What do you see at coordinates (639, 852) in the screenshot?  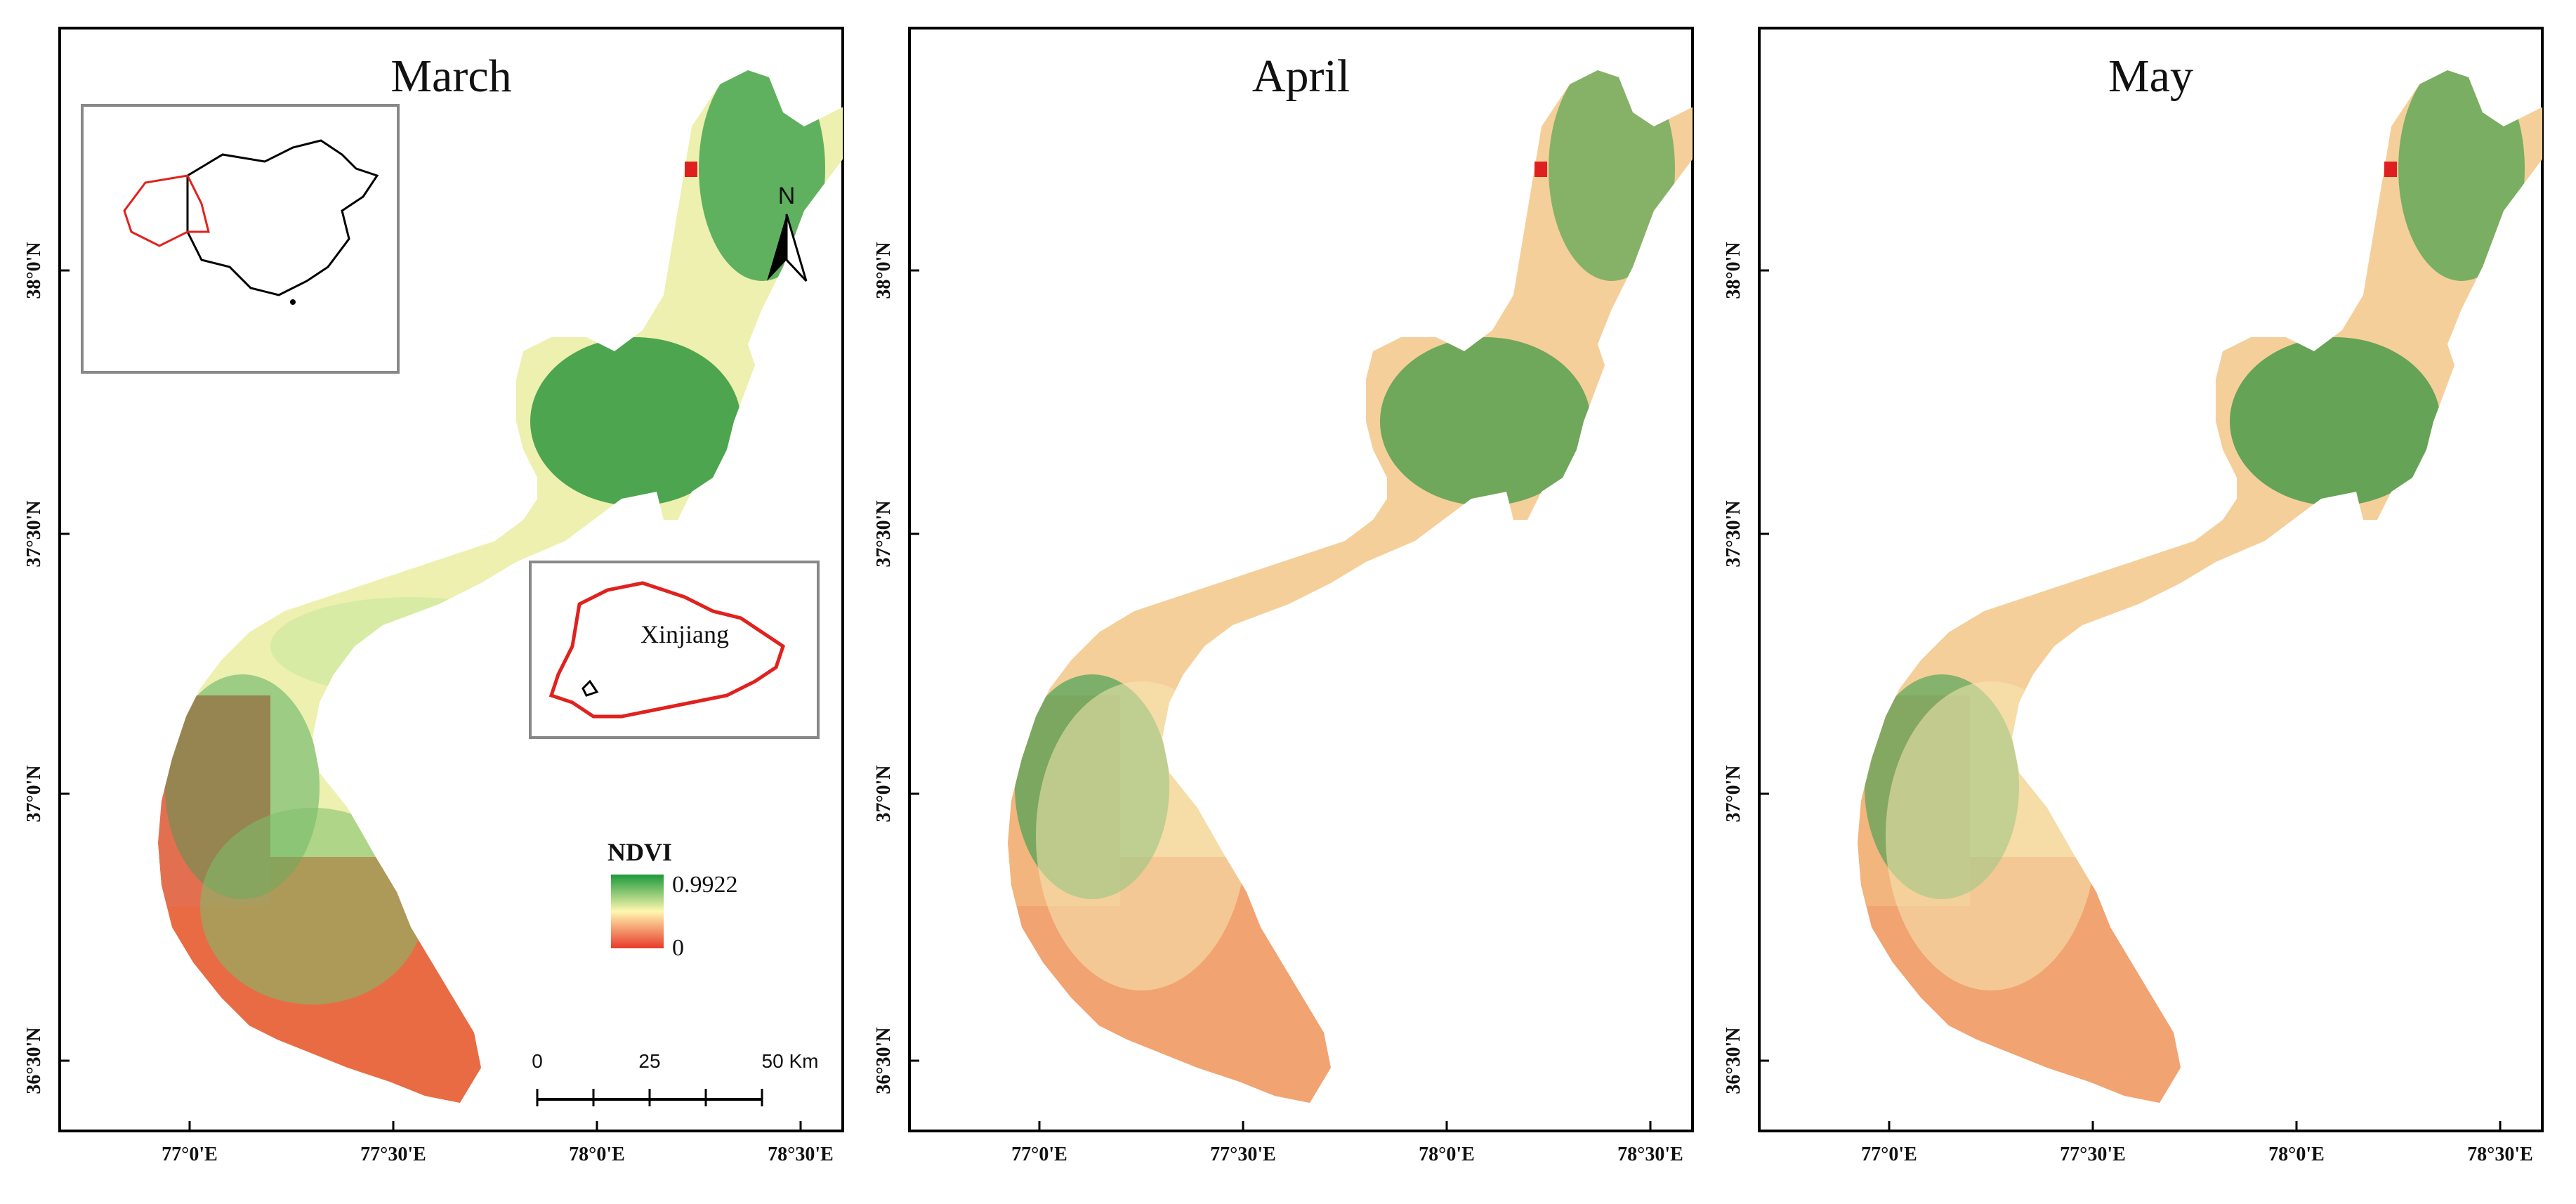 I see `legend-title: NDVI` at bounding box center [639, 852].